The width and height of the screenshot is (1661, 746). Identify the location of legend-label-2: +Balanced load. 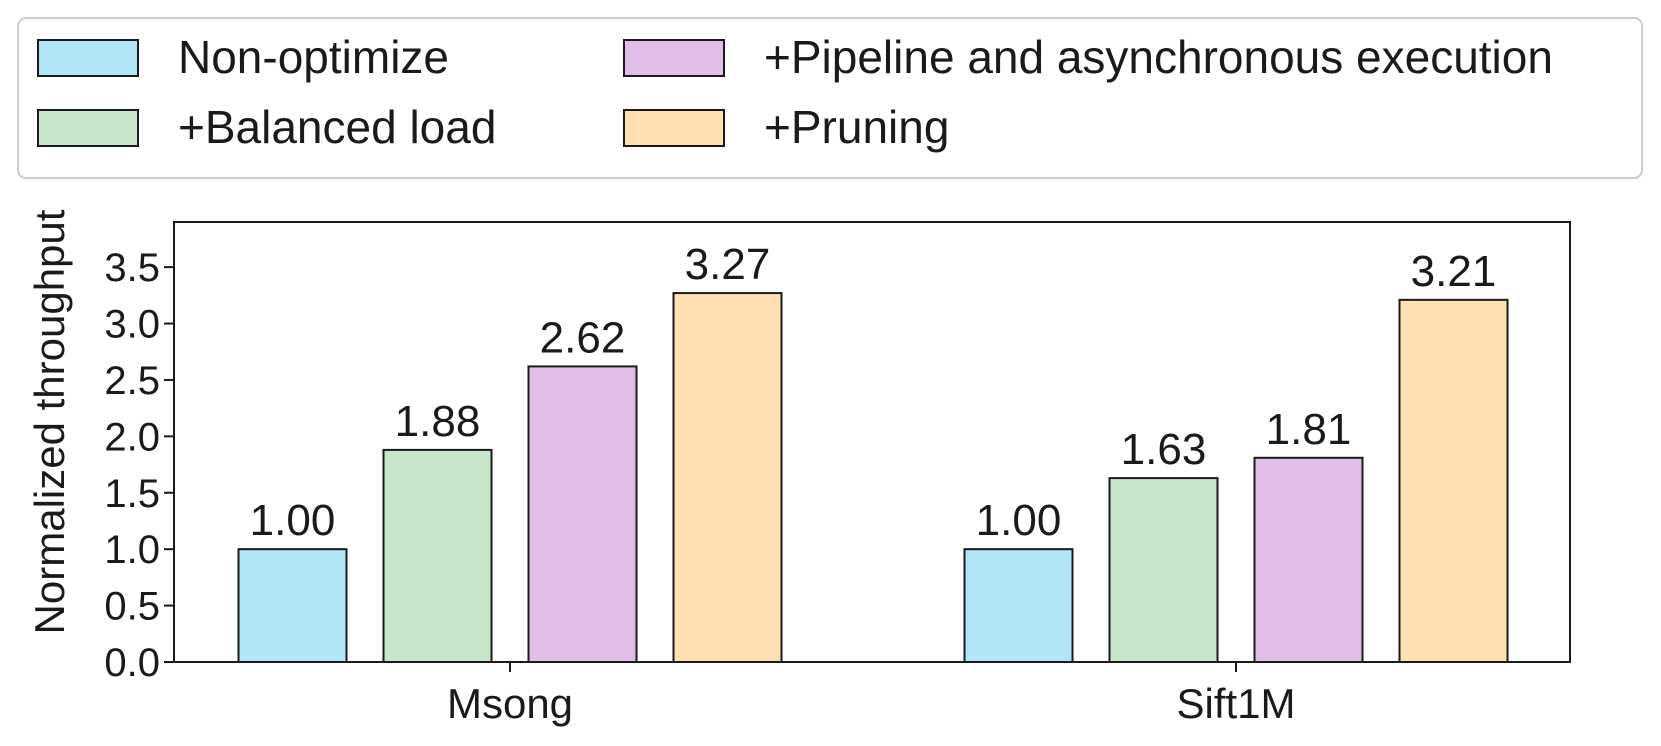
(337, 127).